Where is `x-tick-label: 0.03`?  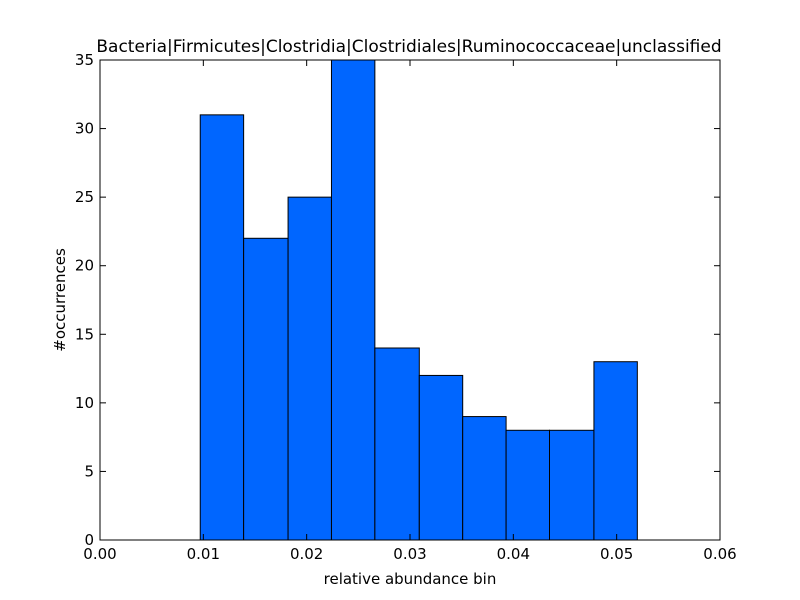 x-tick-label: 0.03 is located at coordinates (409, 554).